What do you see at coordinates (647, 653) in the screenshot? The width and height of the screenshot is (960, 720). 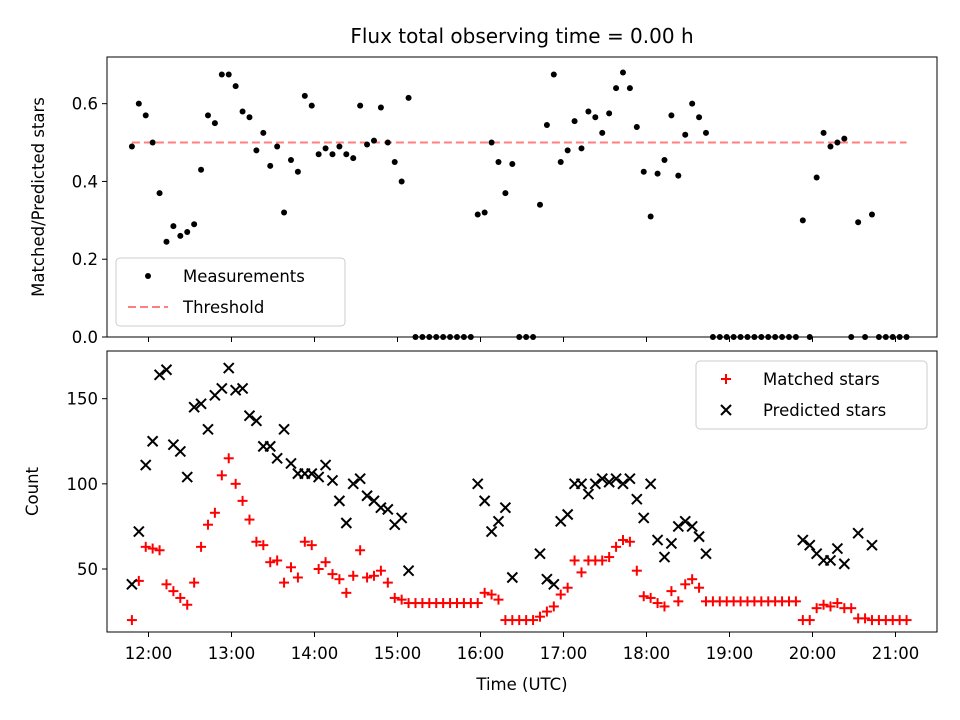 I see `x-tick-label: 18:00` at bounding box center [647, 653].